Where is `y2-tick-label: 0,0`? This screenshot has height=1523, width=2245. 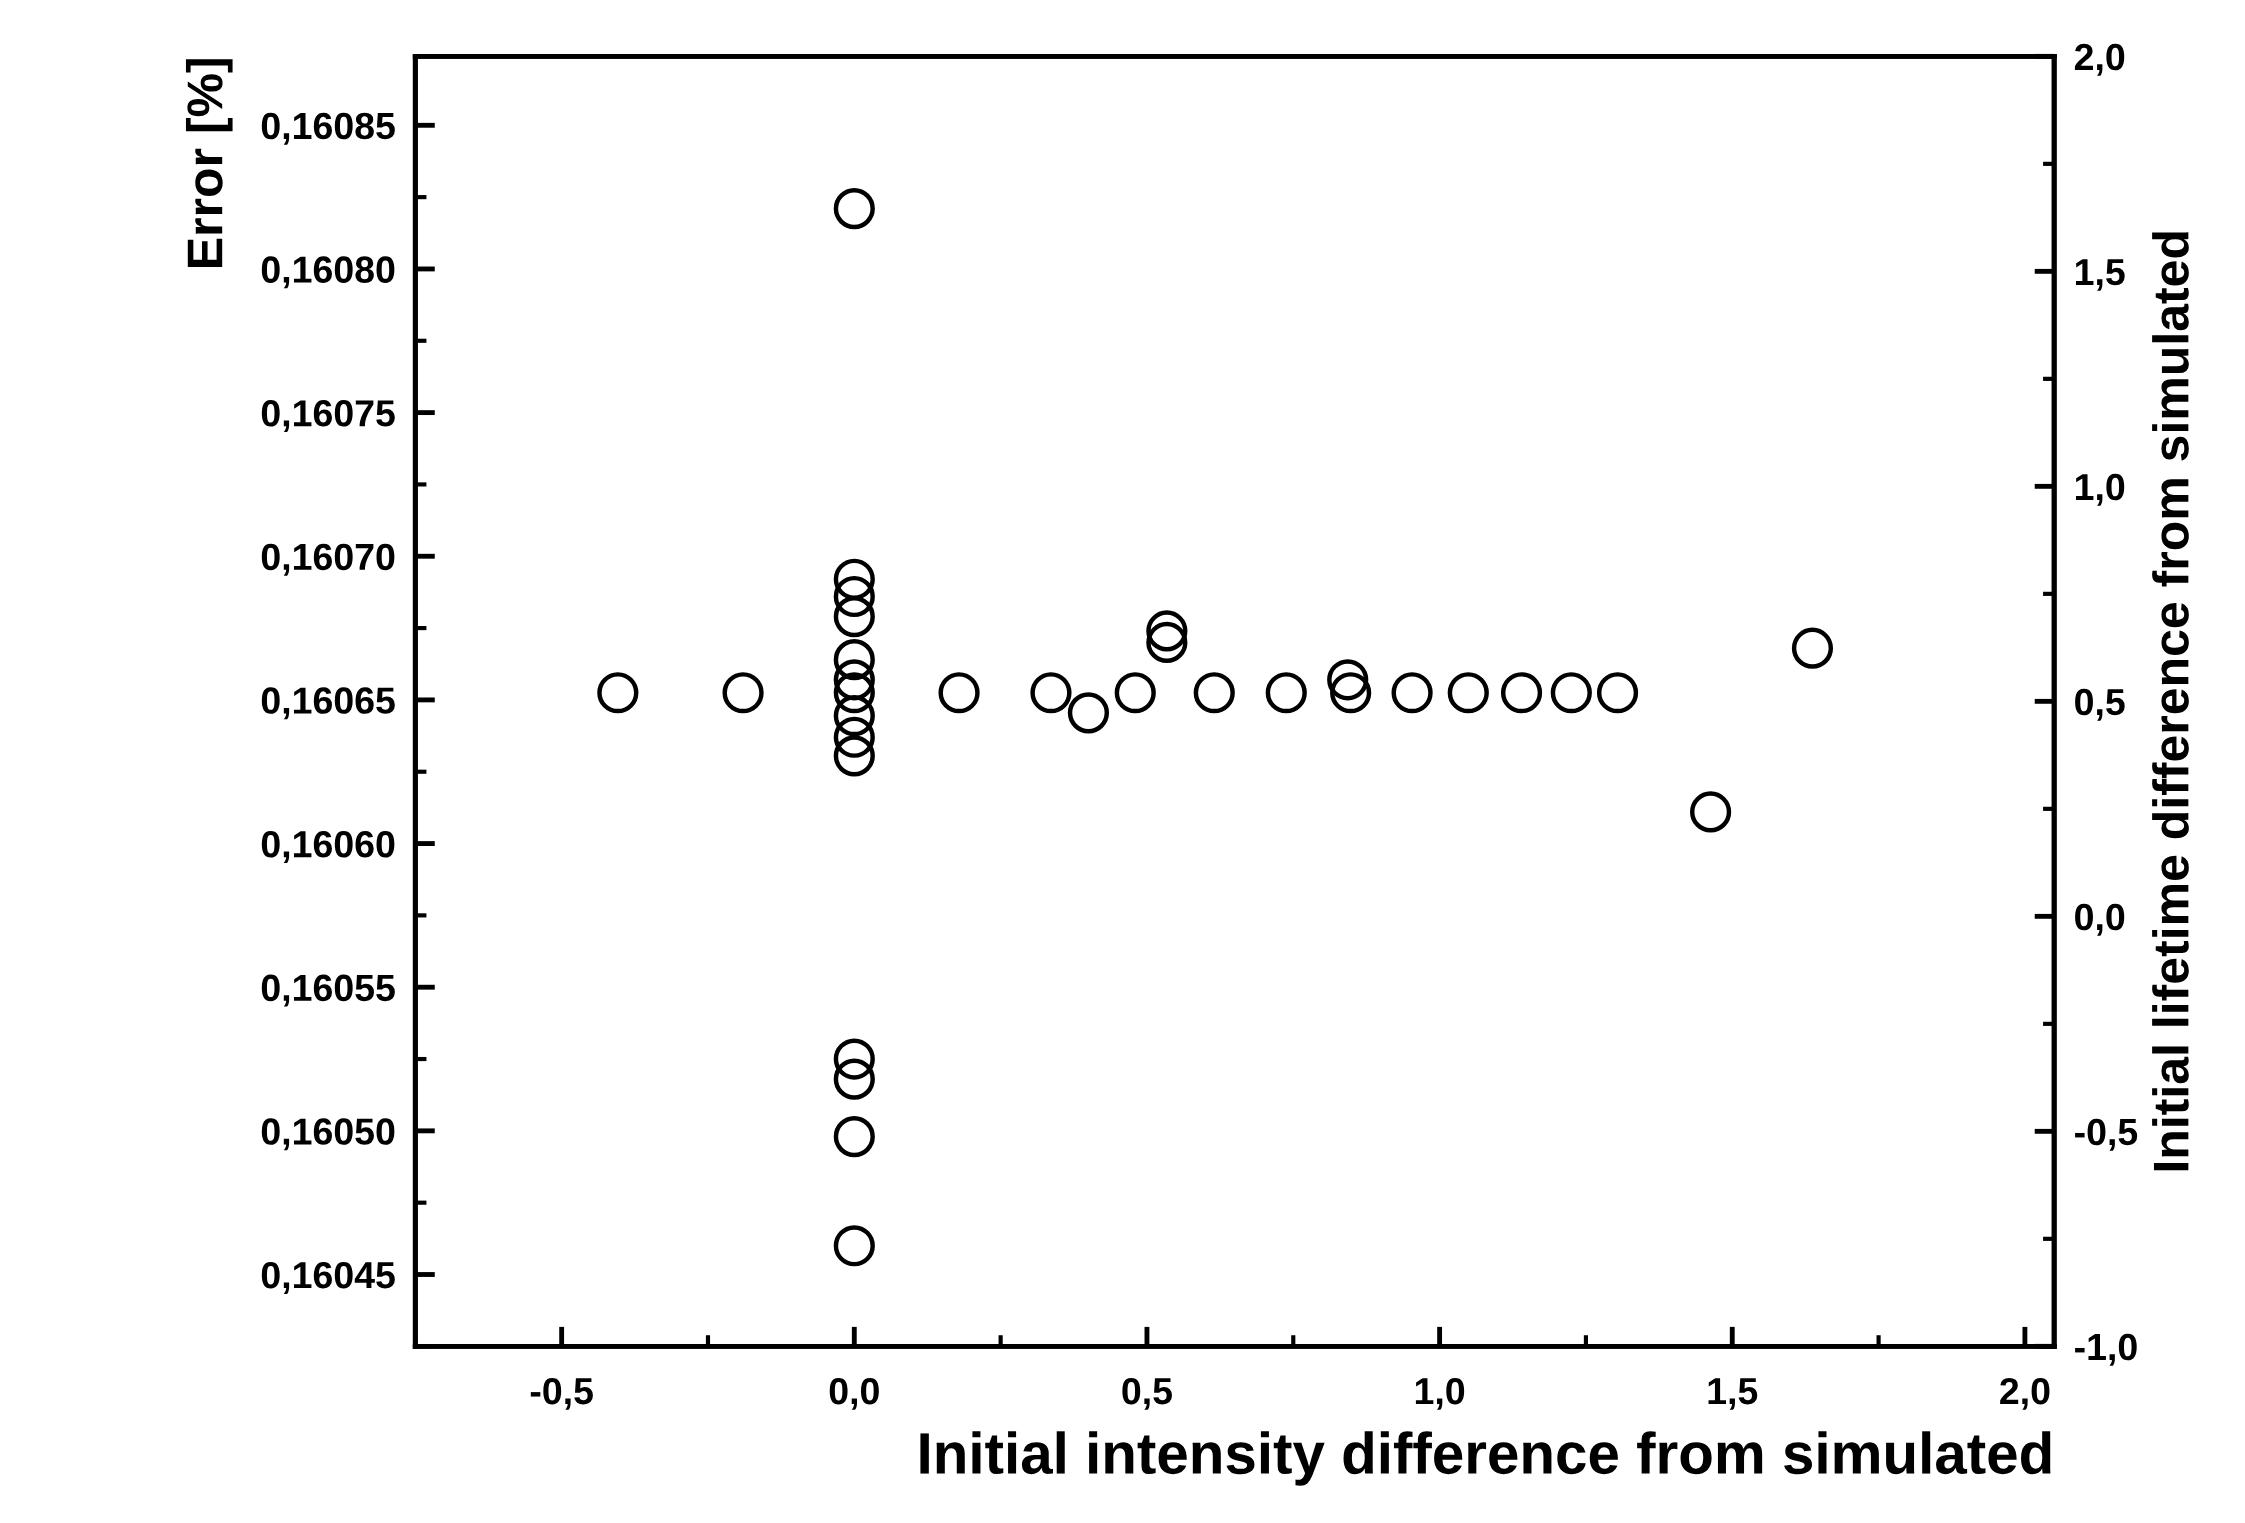 y2-tick-label: 0,0 is located at coordinates (2100, 919).